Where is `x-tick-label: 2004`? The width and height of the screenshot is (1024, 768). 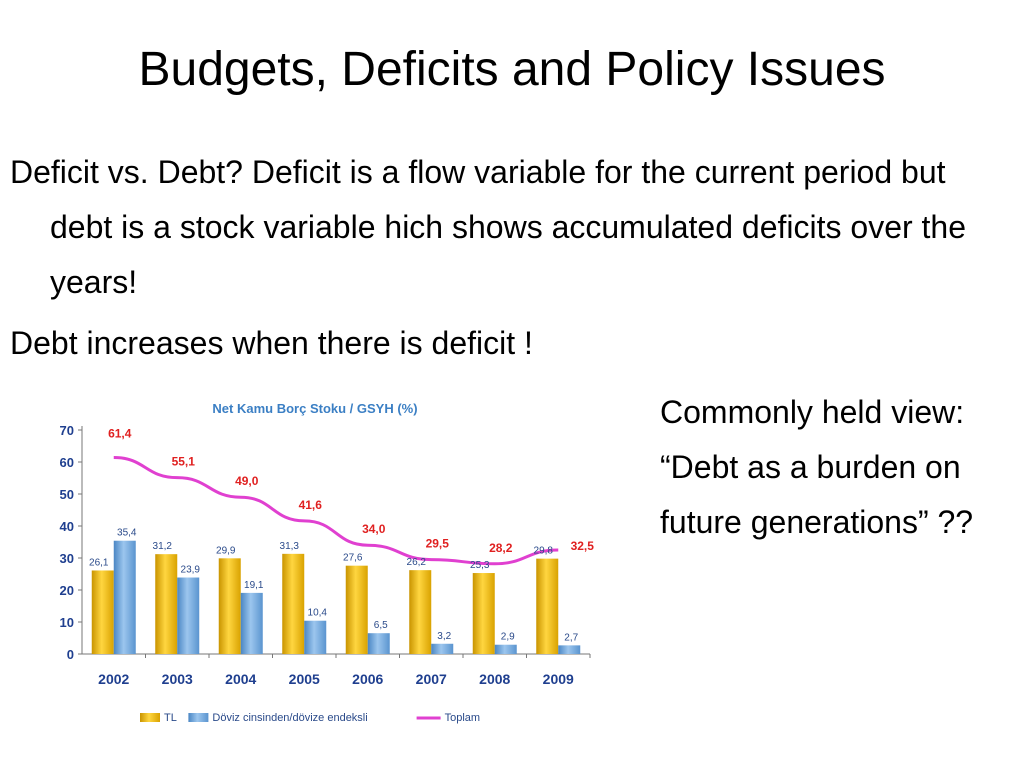 x-tick-label: 2004 is located at coordinates (240, 679).